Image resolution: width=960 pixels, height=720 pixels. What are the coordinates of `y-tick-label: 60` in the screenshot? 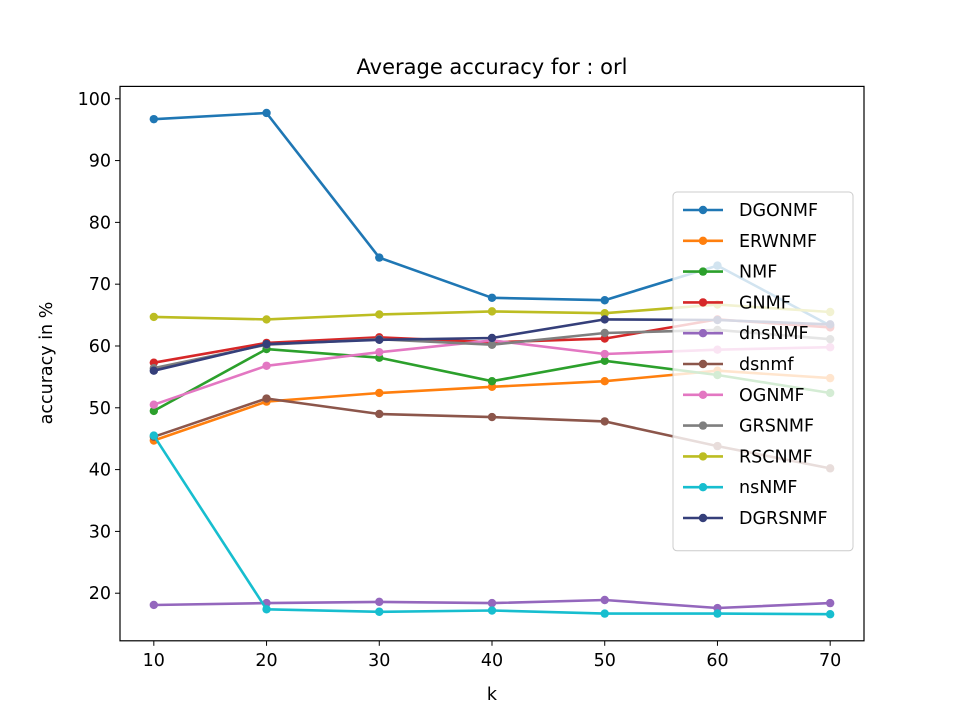 It's located at (100, 347).